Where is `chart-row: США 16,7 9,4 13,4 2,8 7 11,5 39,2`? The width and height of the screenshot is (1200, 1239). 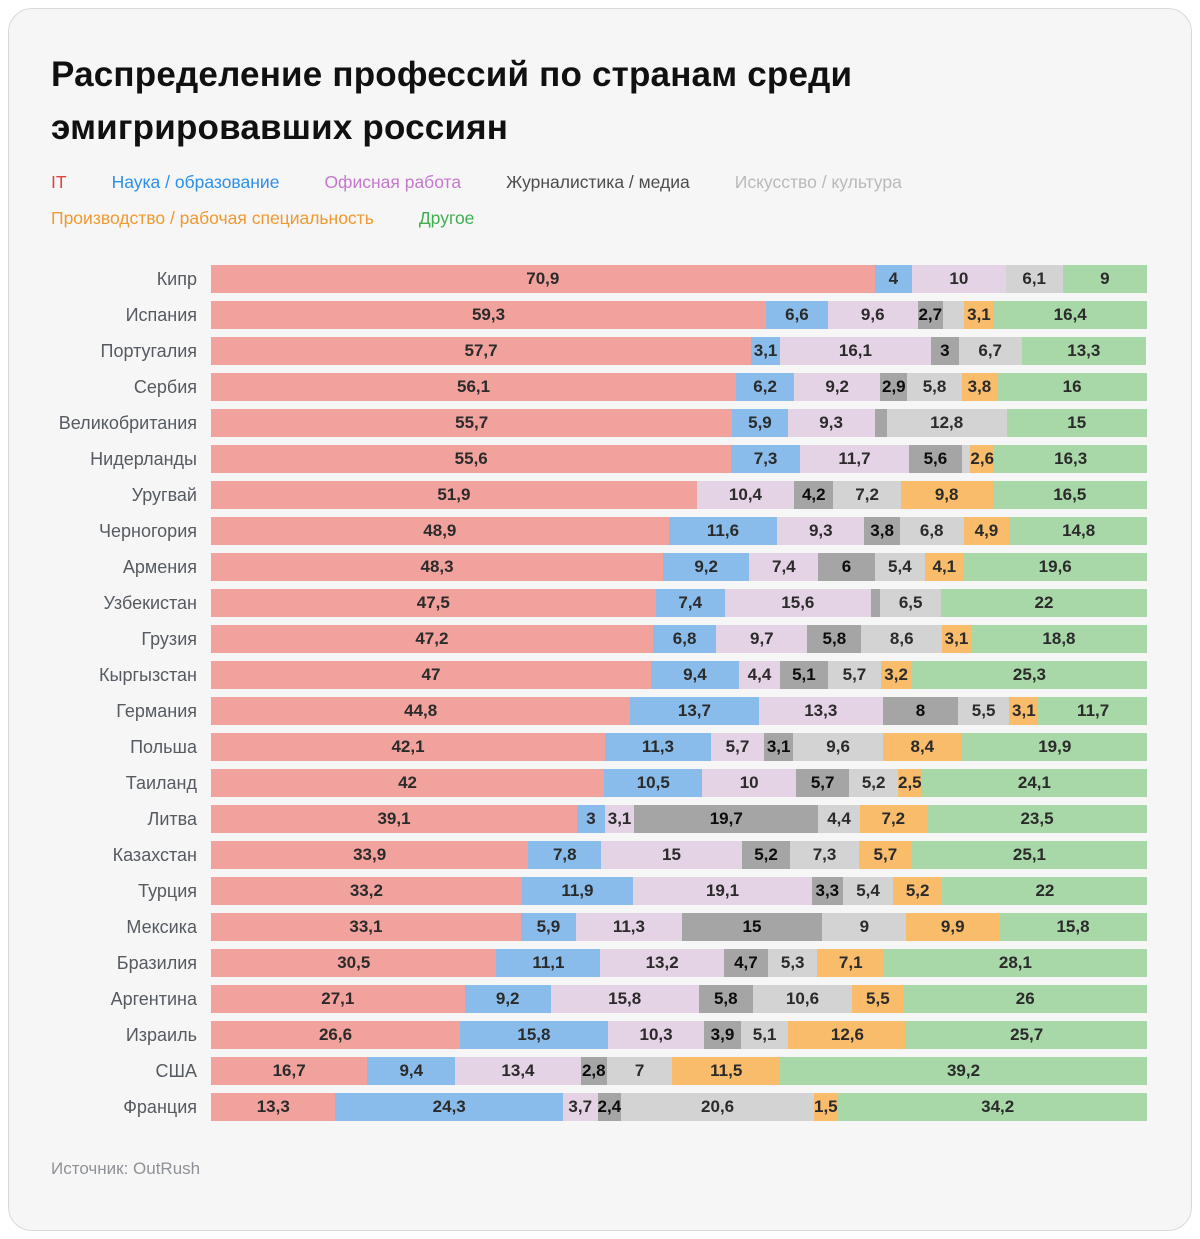
chart-row: США 16,7 9,4 13,4 2,8 7 11,5 39,2 is located at coordinates (599, 1071).